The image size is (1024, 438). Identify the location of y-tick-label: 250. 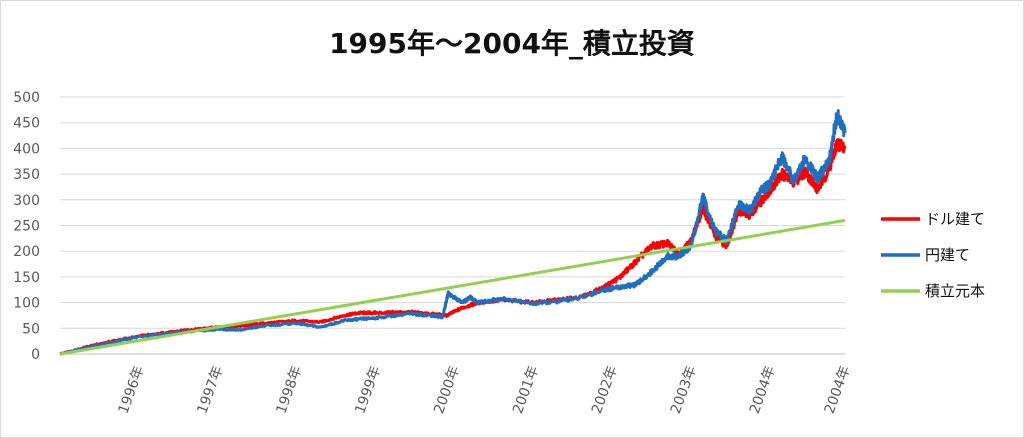
(26, 227).